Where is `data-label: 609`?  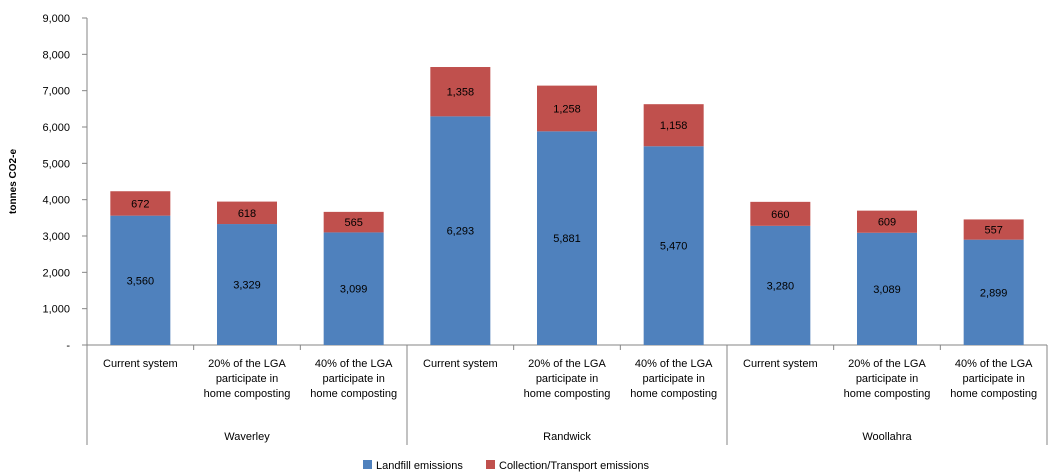 data-label: 609 is located at coordinates (887, 223).